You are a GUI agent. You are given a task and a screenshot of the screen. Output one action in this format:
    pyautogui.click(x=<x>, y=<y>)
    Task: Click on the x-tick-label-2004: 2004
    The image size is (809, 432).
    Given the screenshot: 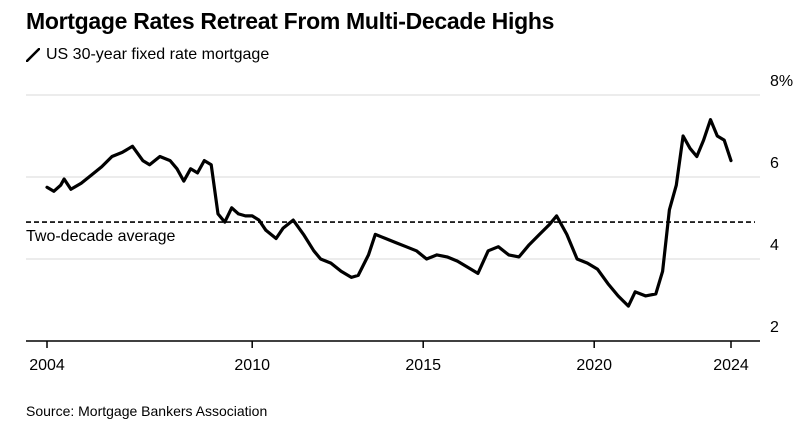 What is the action you would take?
    pyautogui.click(x=47, y=365)
    